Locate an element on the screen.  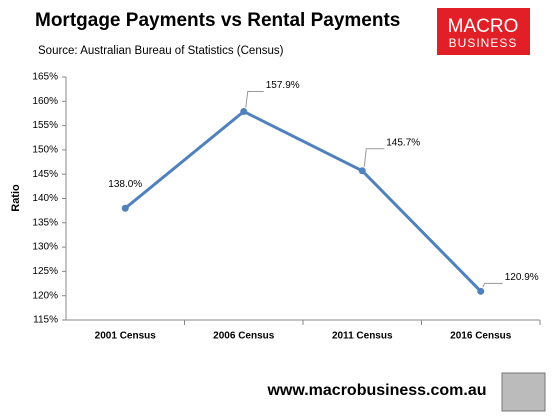
y-tick-label: 145% is located at coordinates (45, 174).